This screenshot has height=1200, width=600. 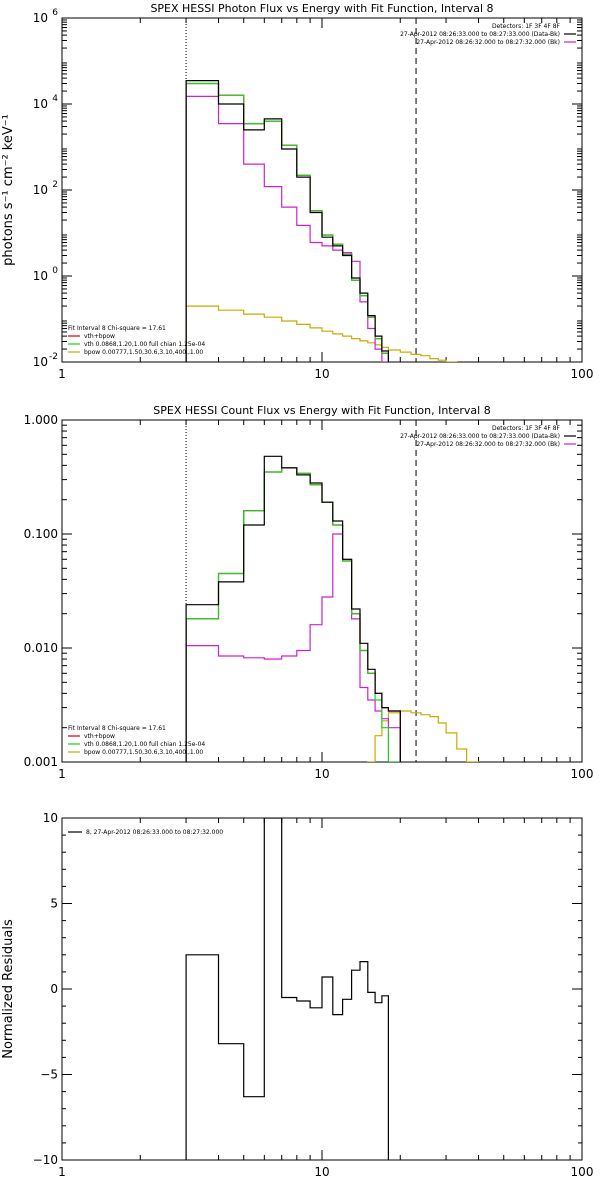 What do you see at coordinates (41, 762) in the screenshot?
I see `y-tick-label: 0.001` at bounding box center [41, 762].